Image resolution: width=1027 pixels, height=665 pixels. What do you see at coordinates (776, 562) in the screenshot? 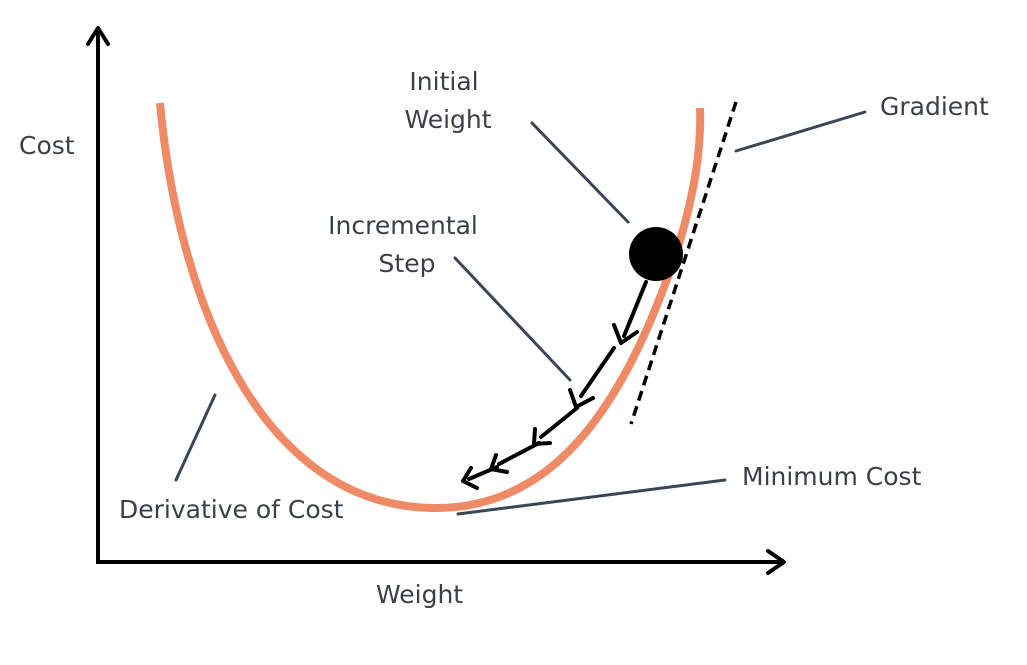
I see `x-axis-arrowhead` at bounding box center [776, 562].